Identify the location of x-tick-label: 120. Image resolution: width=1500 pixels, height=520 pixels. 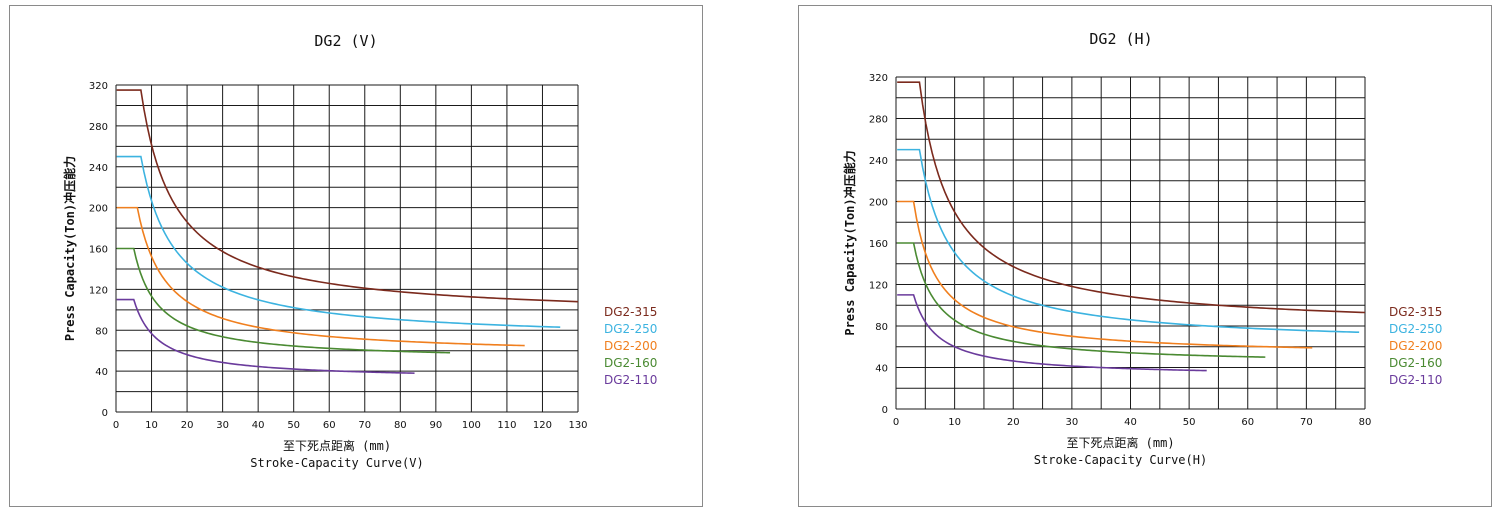
(542, 425).